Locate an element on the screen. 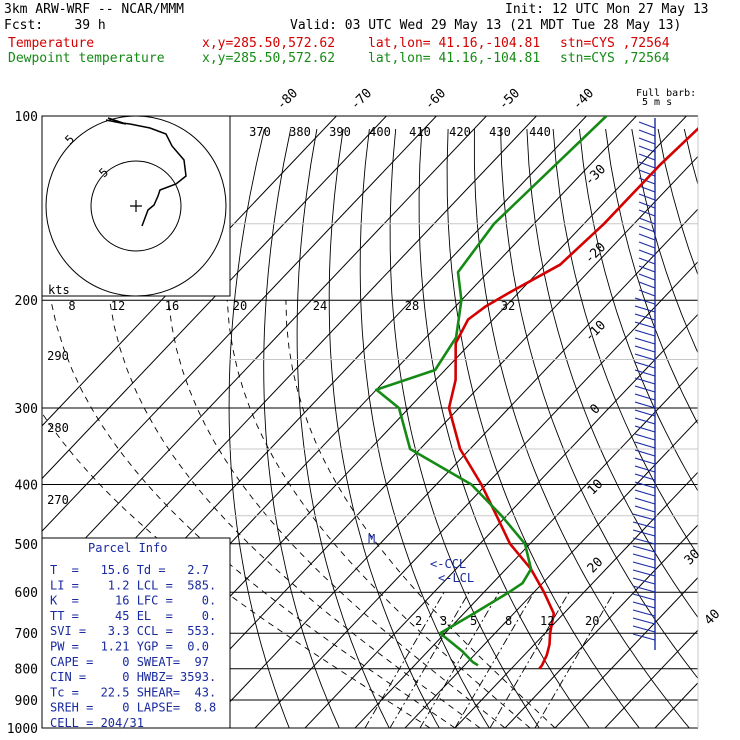 The height and width of the screenshot is (740, 740). mixing-ratio-label: 2 is located at coordinates (418, 621).